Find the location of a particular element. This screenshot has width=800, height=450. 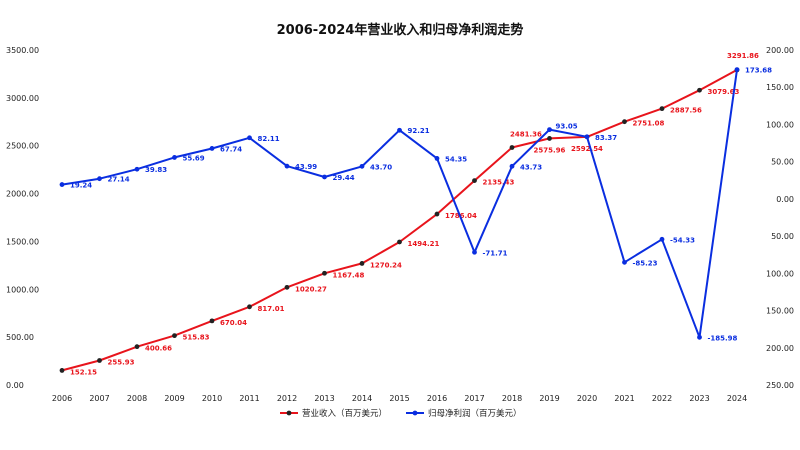

x-tick-label: 2014 is located at coordinates (362, 398).